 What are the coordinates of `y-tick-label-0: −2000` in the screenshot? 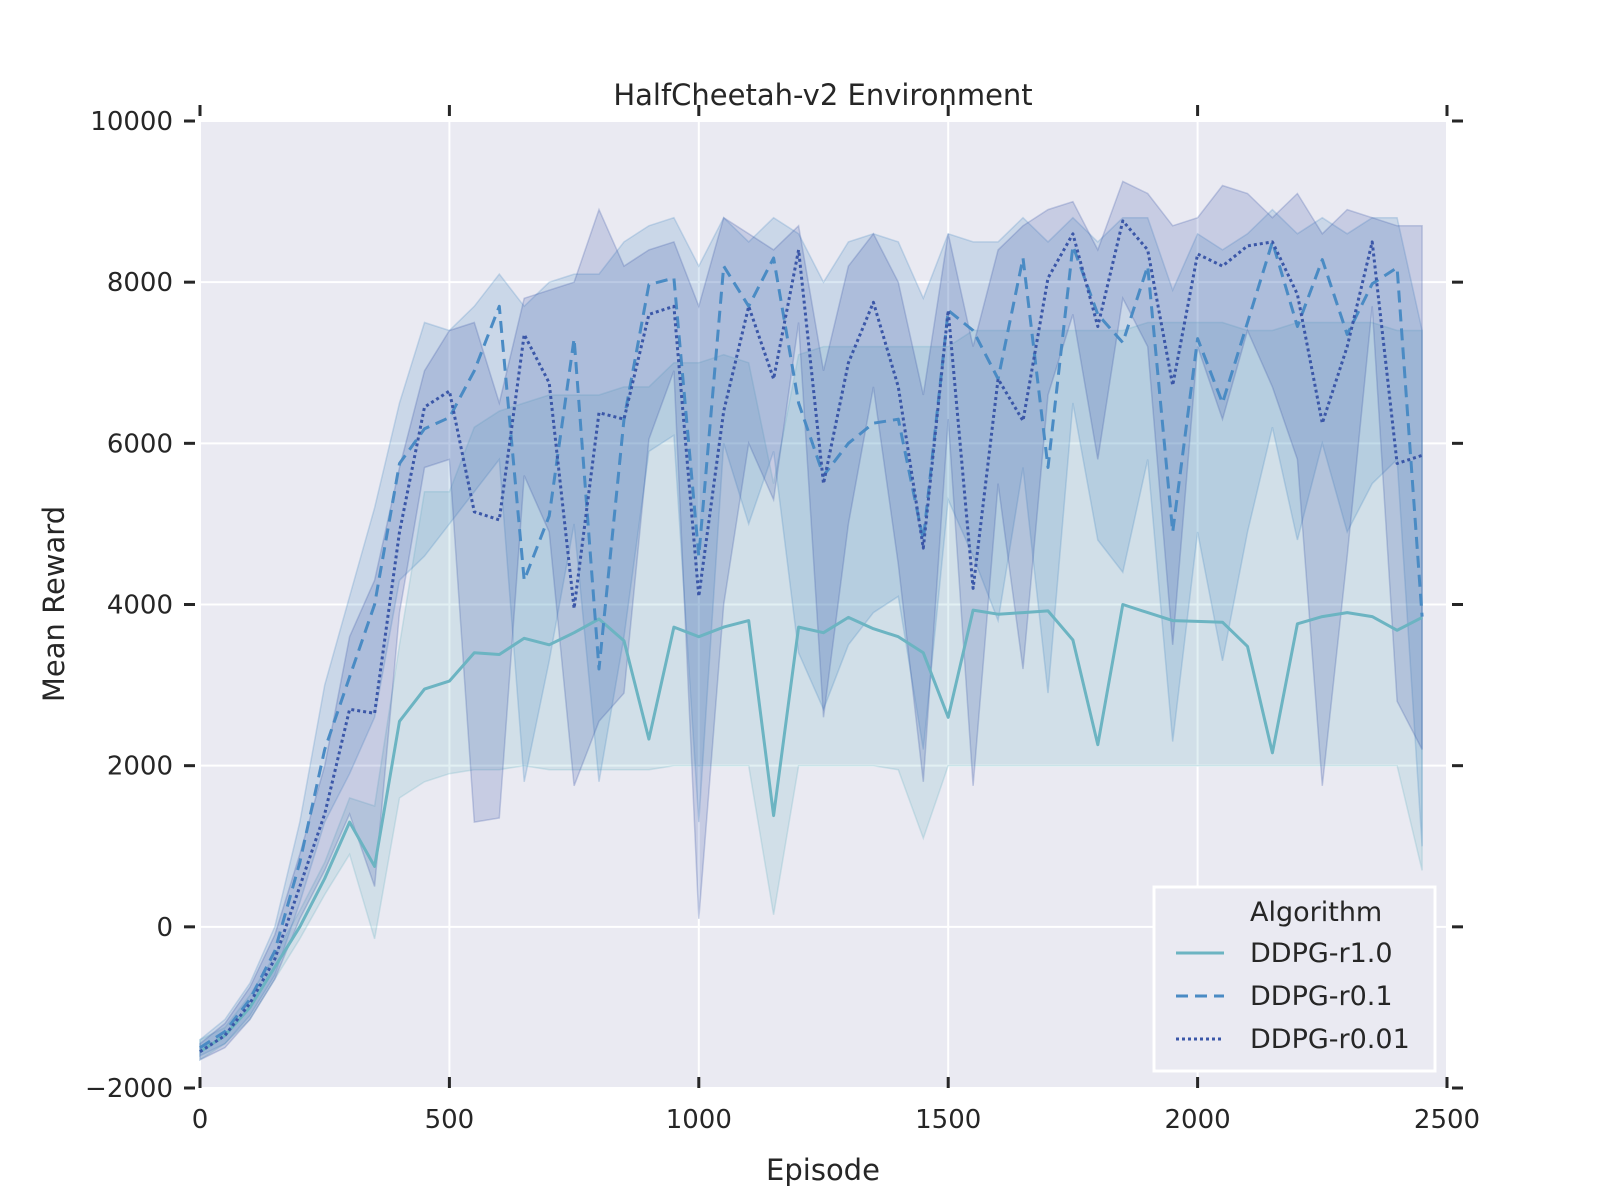 It's located at (129, 1089).